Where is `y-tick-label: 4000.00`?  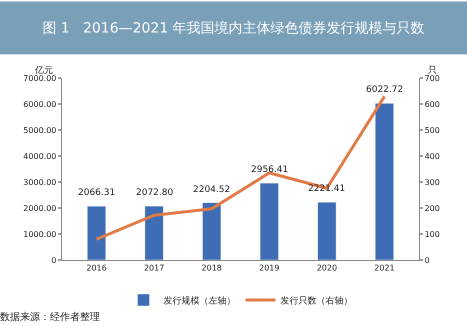 y-tick-label: 4000.00 is located at coordinates (39, 156).